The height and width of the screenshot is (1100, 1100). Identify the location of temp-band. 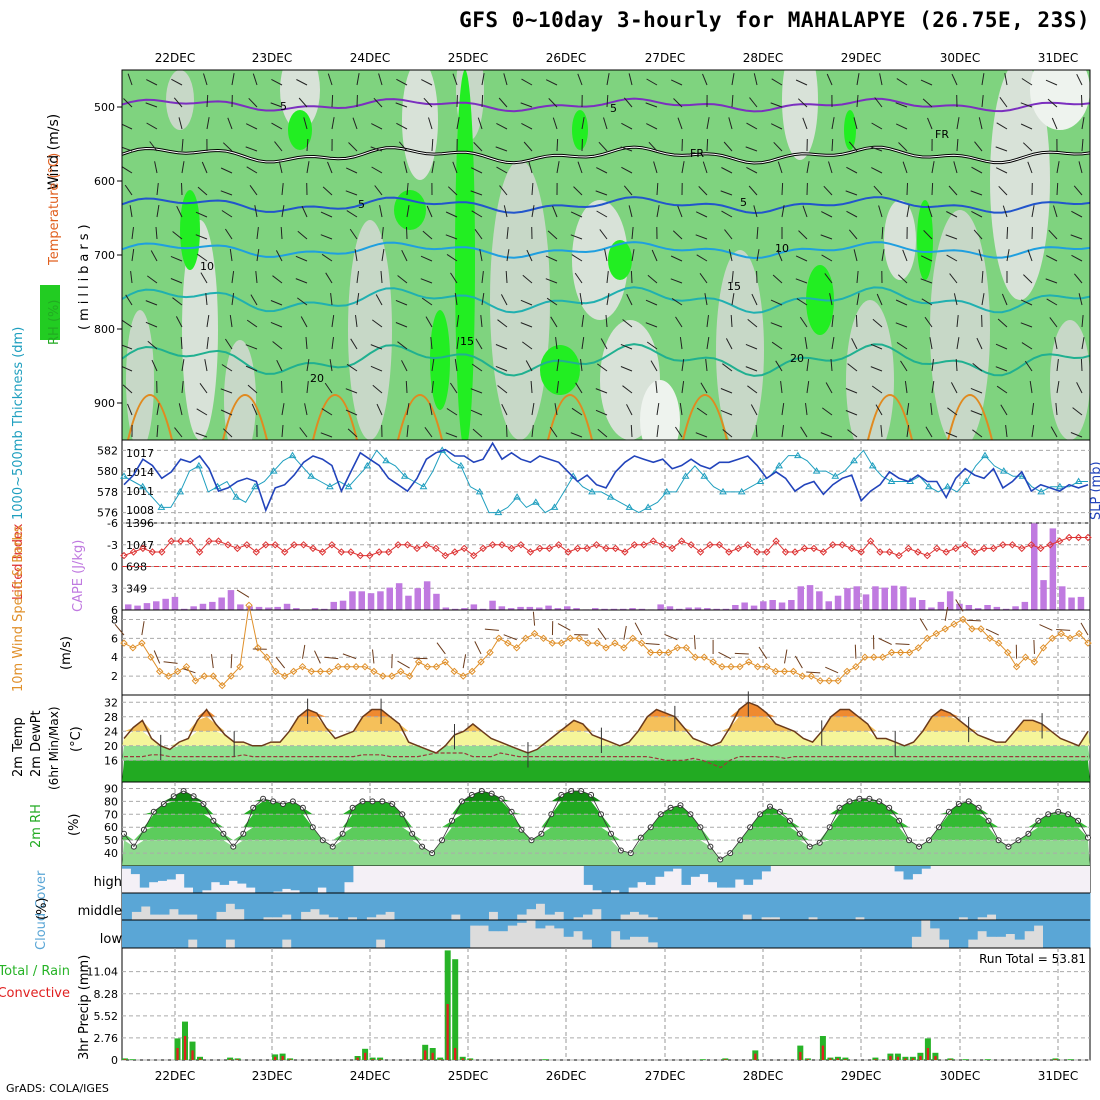
(606, 738).